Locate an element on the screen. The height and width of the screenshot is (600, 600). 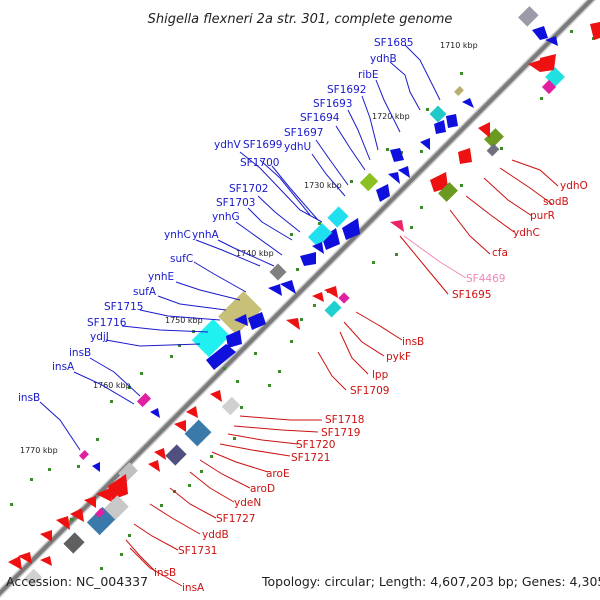
gene-label: SF1727 is located at coordinates (235, 519).